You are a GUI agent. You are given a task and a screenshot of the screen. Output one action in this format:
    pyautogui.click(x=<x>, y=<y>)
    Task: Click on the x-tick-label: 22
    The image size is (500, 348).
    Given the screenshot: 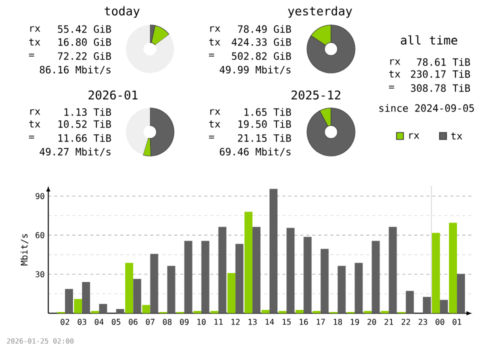 What is the action you would take?
    pyautogui.click(x=406, y=321)
    